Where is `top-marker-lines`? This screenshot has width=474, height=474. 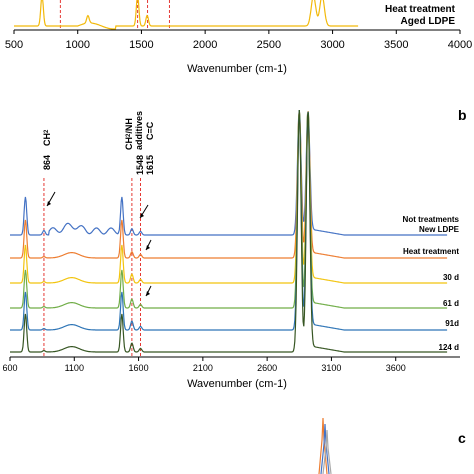
top-marker-lines is located at coordinates (114, 15).